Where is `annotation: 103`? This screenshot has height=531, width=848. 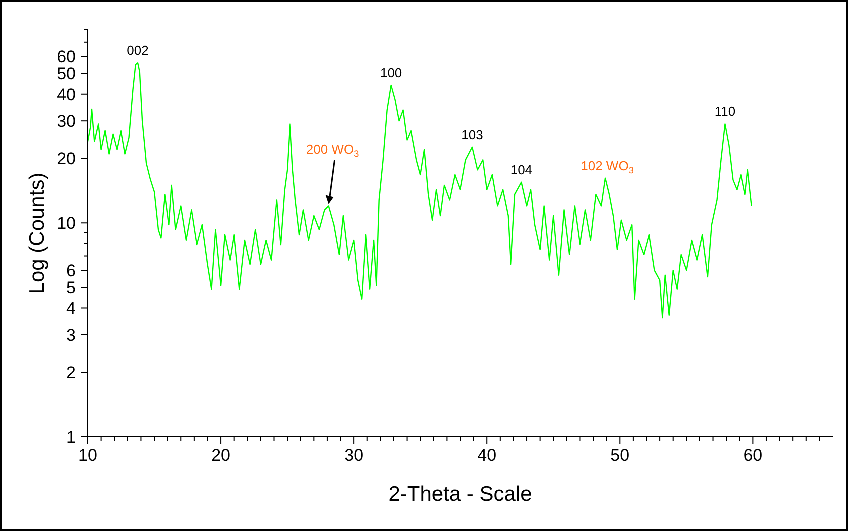
annotation: 103 is located at coordinates (473, 134).